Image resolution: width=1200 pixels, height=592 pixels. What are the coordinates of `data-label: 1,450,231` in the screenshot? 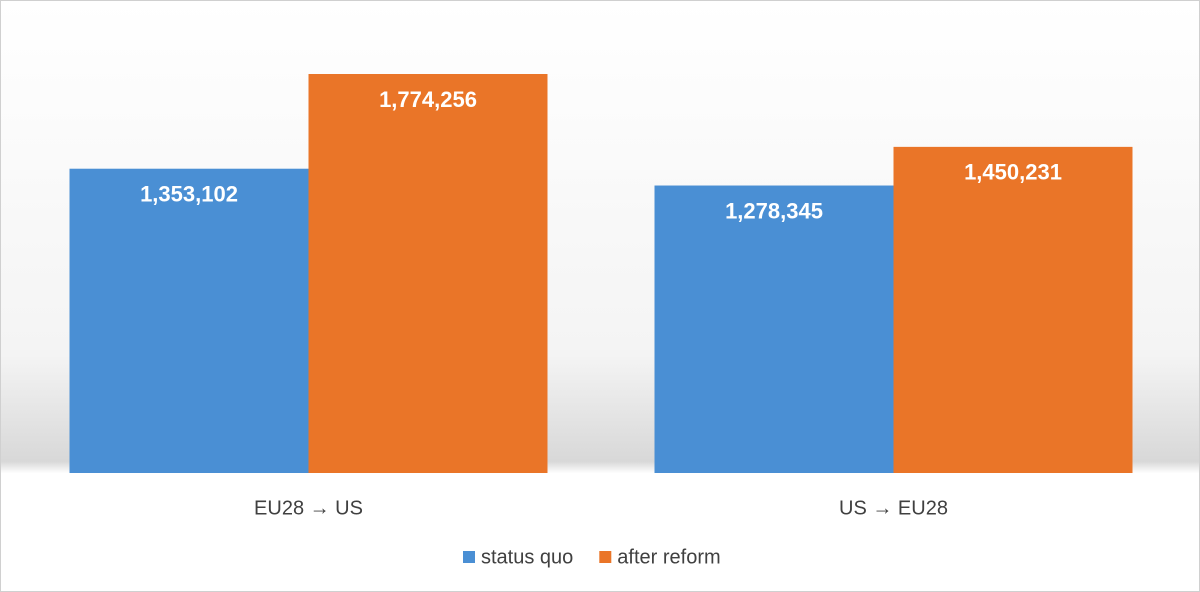 It's located at (1013, 172).